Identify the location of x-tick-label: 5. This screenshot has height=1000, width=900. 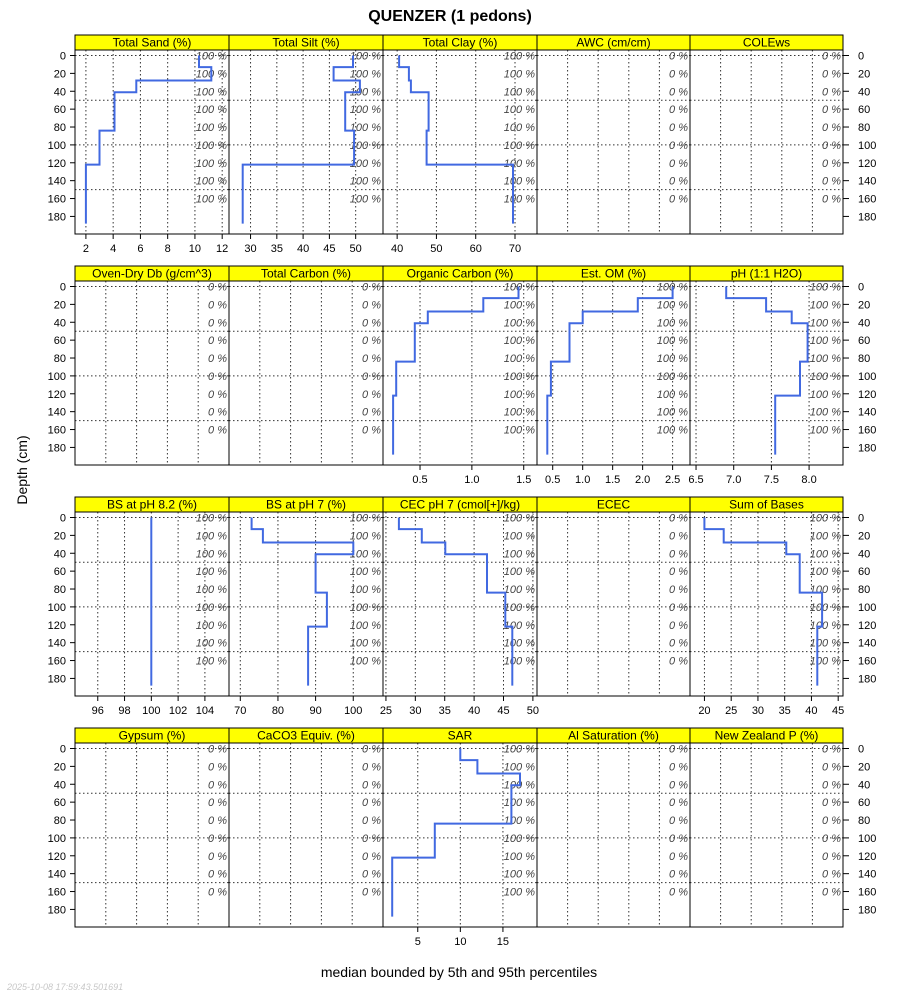
(418, 942).